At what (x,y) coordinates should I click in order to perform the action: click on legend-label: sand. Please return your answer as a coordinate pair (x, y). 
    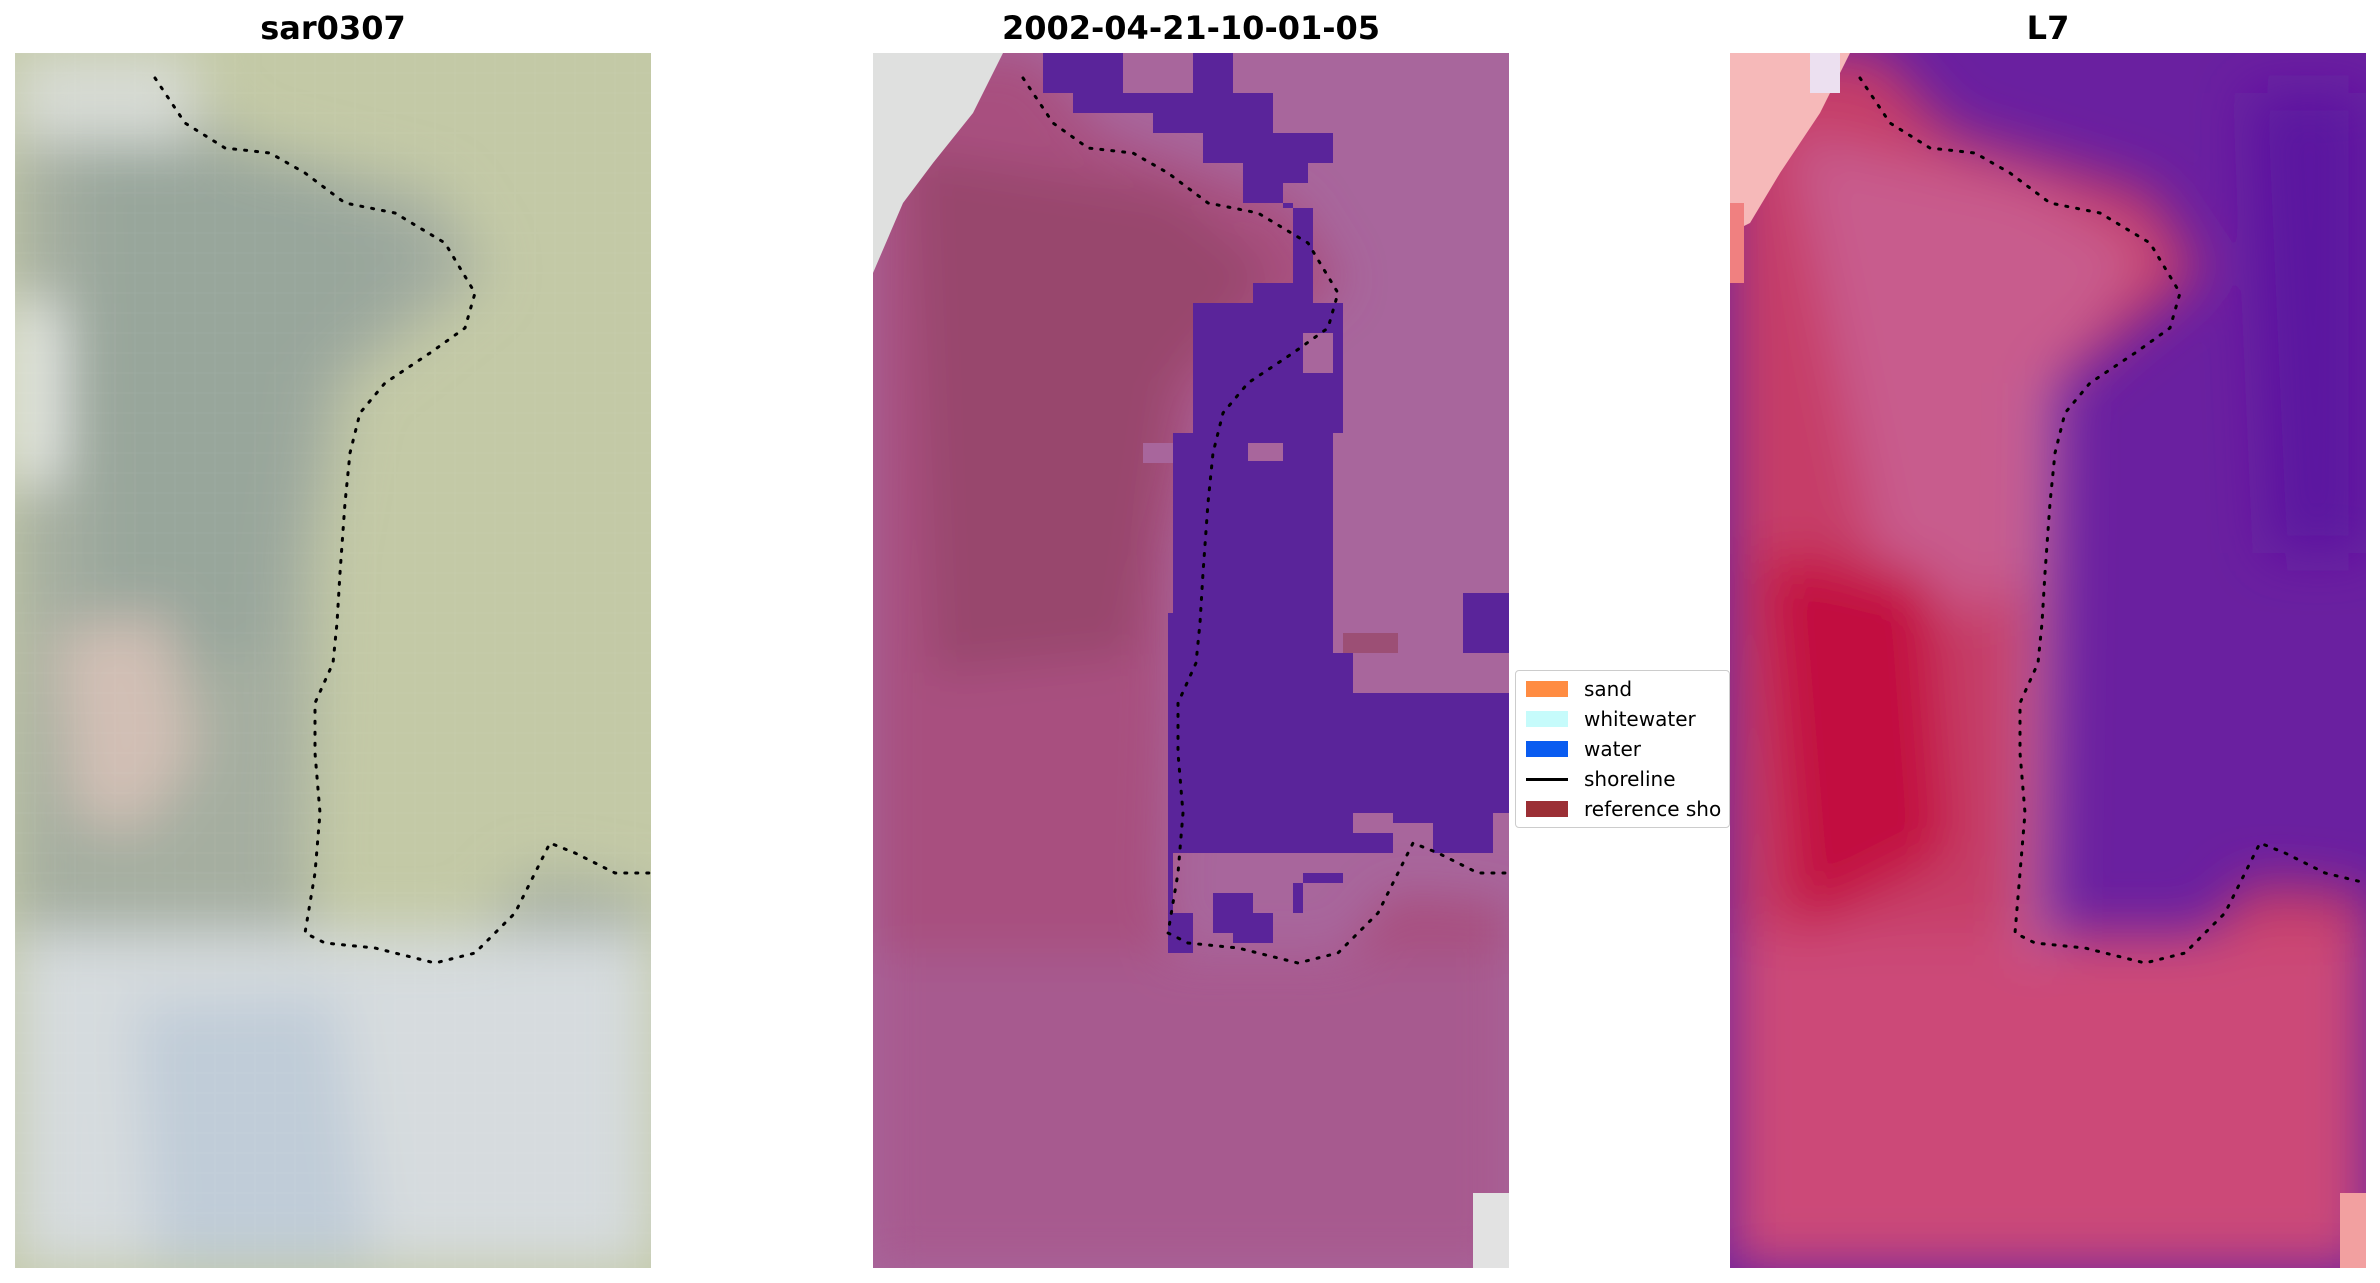
    Looking at the image, I should click on (1608, 689).